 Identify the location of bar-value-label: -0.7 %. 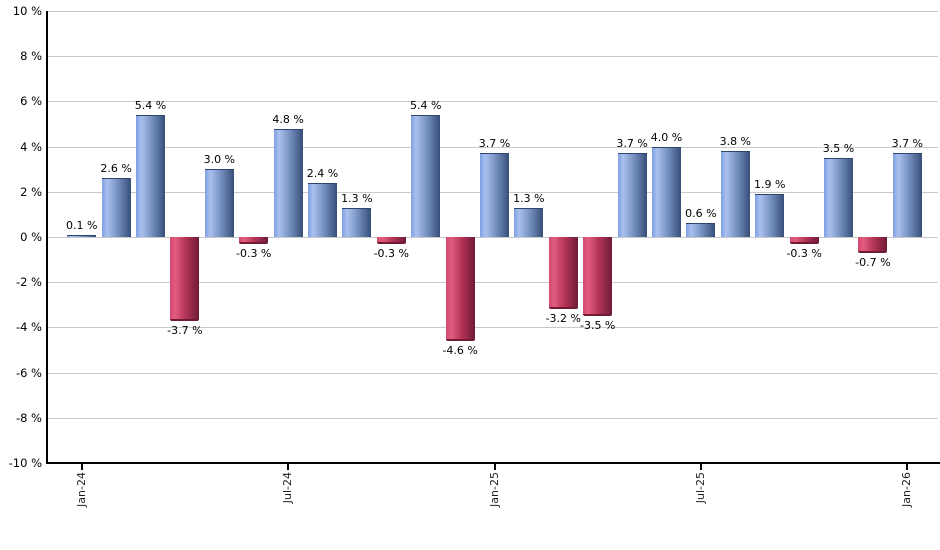
(873, 262).